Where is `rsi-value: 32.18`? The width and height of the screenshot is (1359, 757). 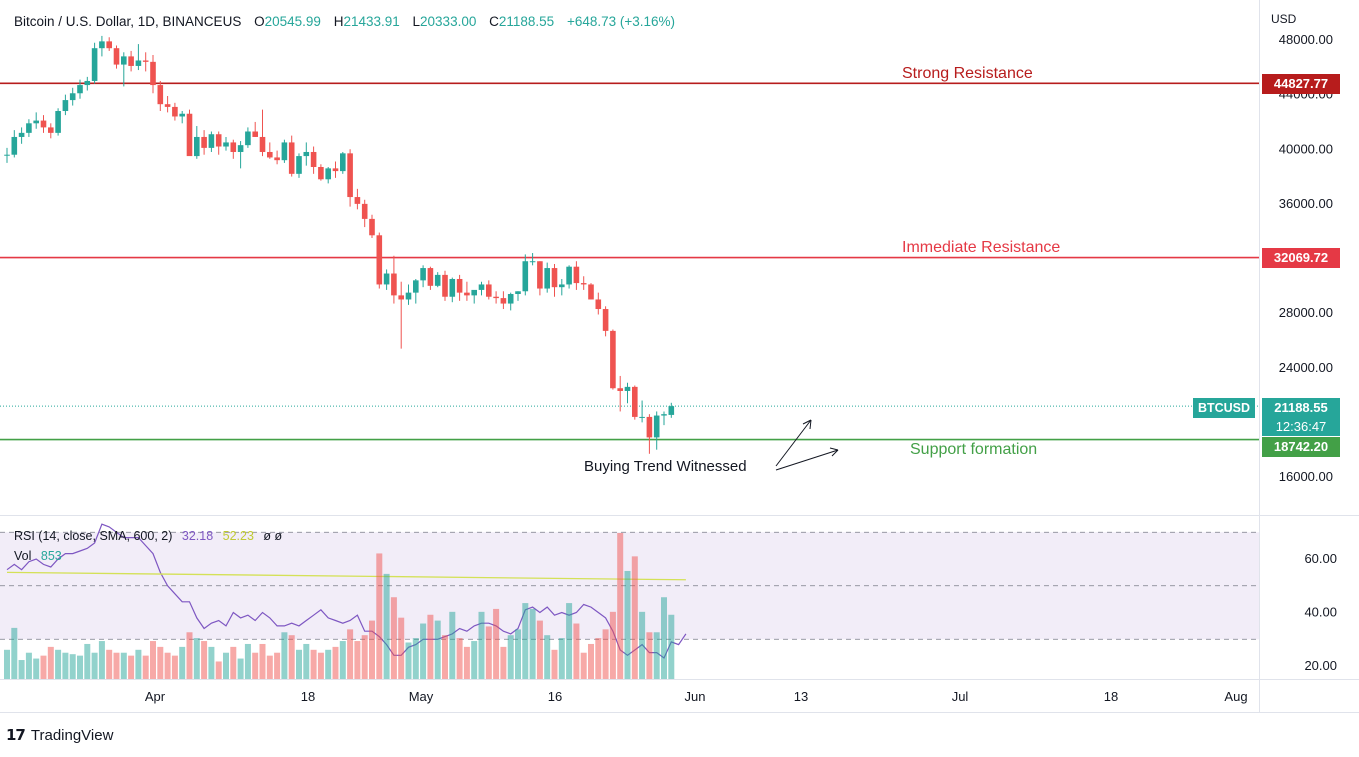 rsi-value: 32.18 is located at coordinates (197, 536).